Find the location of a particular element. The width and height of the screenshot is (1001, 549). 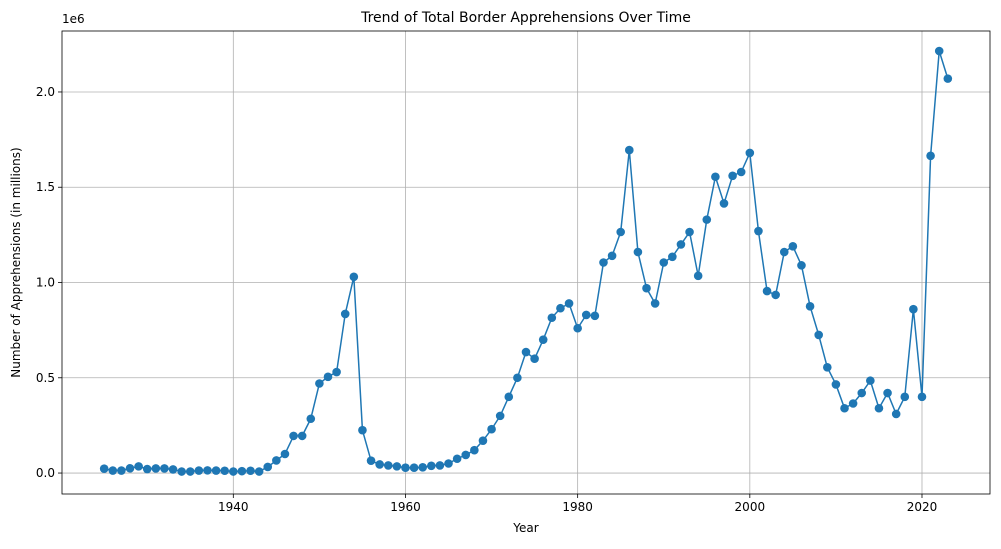

x-axis-ticks: 1940 1960 1980 2000 2020 is located at coordinates (577, 504).